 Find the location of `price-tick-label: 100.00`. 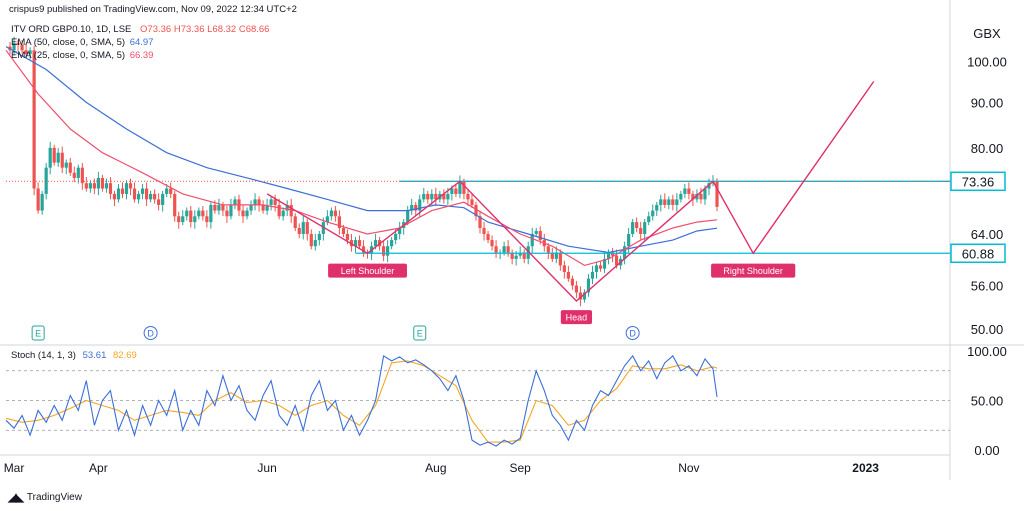

price-tick-label: 100.00 is located at coordinates (987, 62).